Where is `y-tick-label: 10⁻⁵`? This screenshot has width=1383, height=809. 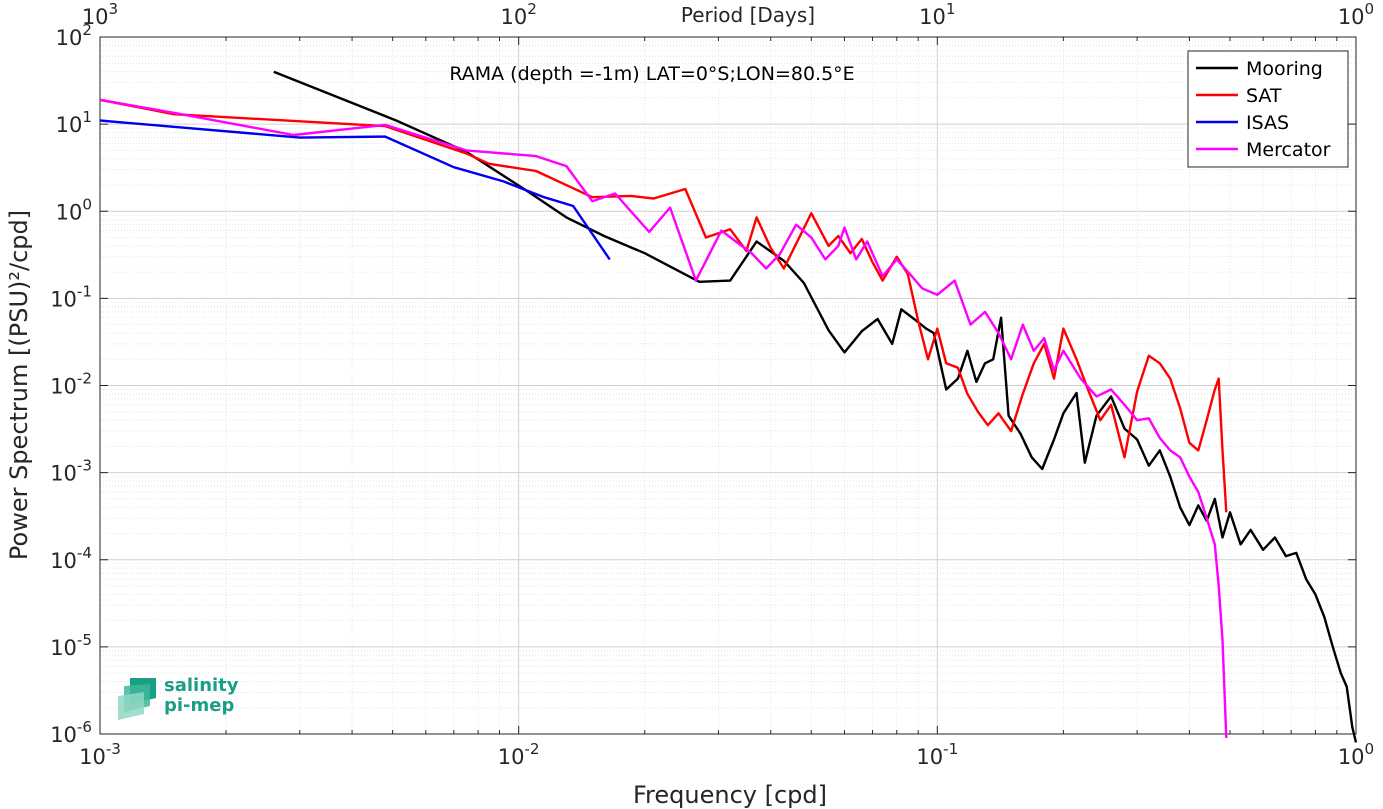 y-tick-label: 10⁻⁵ is located at coordinates (71, 645).